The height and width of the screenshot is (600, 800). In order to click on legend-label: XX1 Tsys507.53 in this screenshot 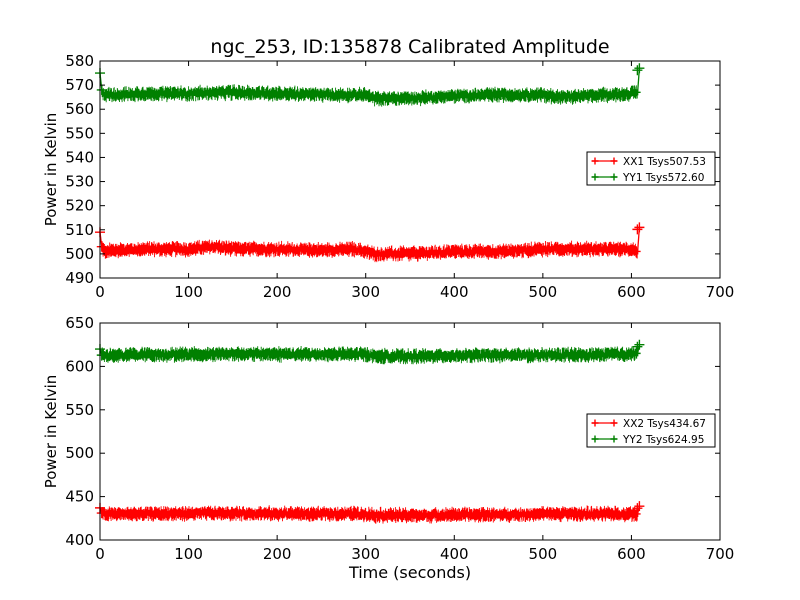, I will do `click(664, 162)`.